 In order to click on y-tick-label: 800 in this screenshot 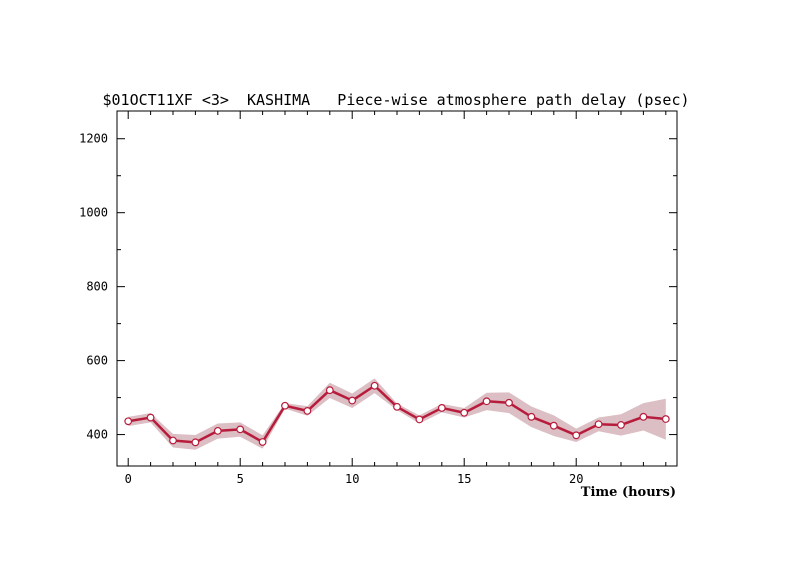, I will do `click(97, 287)`.